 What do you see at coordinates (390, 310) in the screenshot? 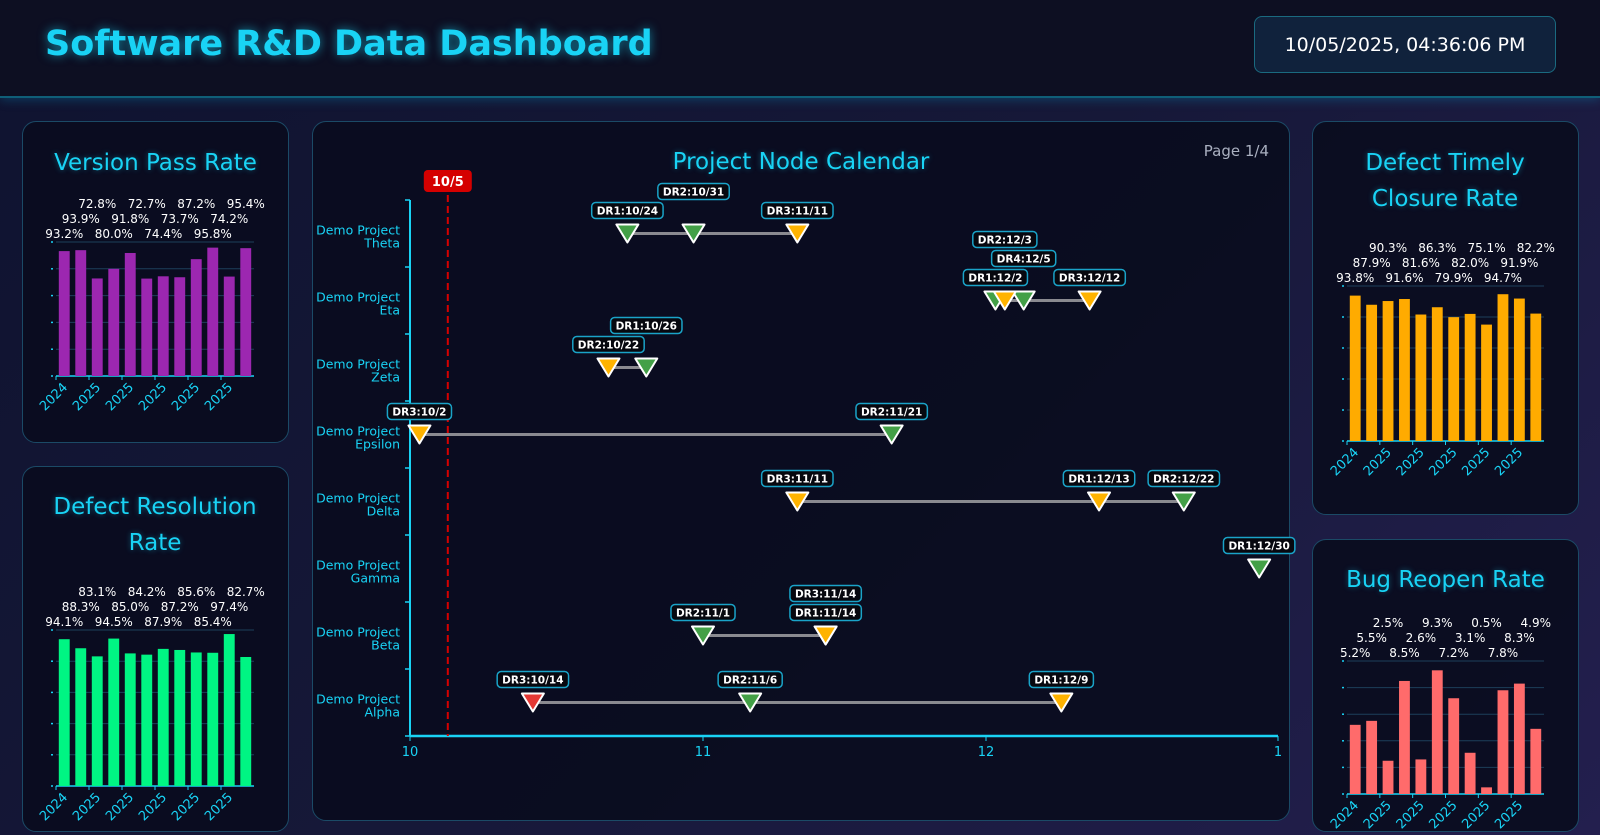
I see `project-label-line2: Eta` at bounding box center [390, 310].